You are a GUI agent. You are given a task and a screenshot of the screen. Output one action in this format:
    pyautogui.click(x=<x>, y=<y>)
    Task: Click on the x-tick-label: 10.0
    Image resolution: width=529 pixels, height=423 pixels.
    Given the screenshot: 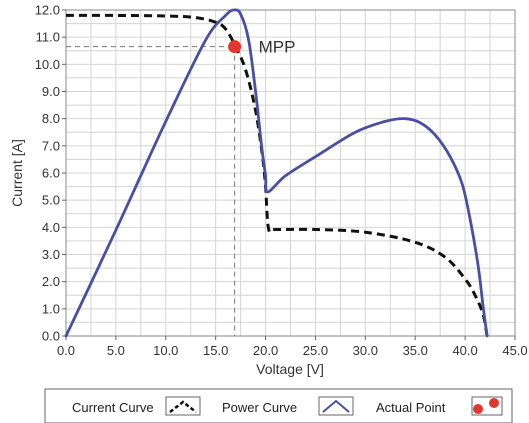 What is the action you would take?
    pyautogui.click(x=165, y=350)
    